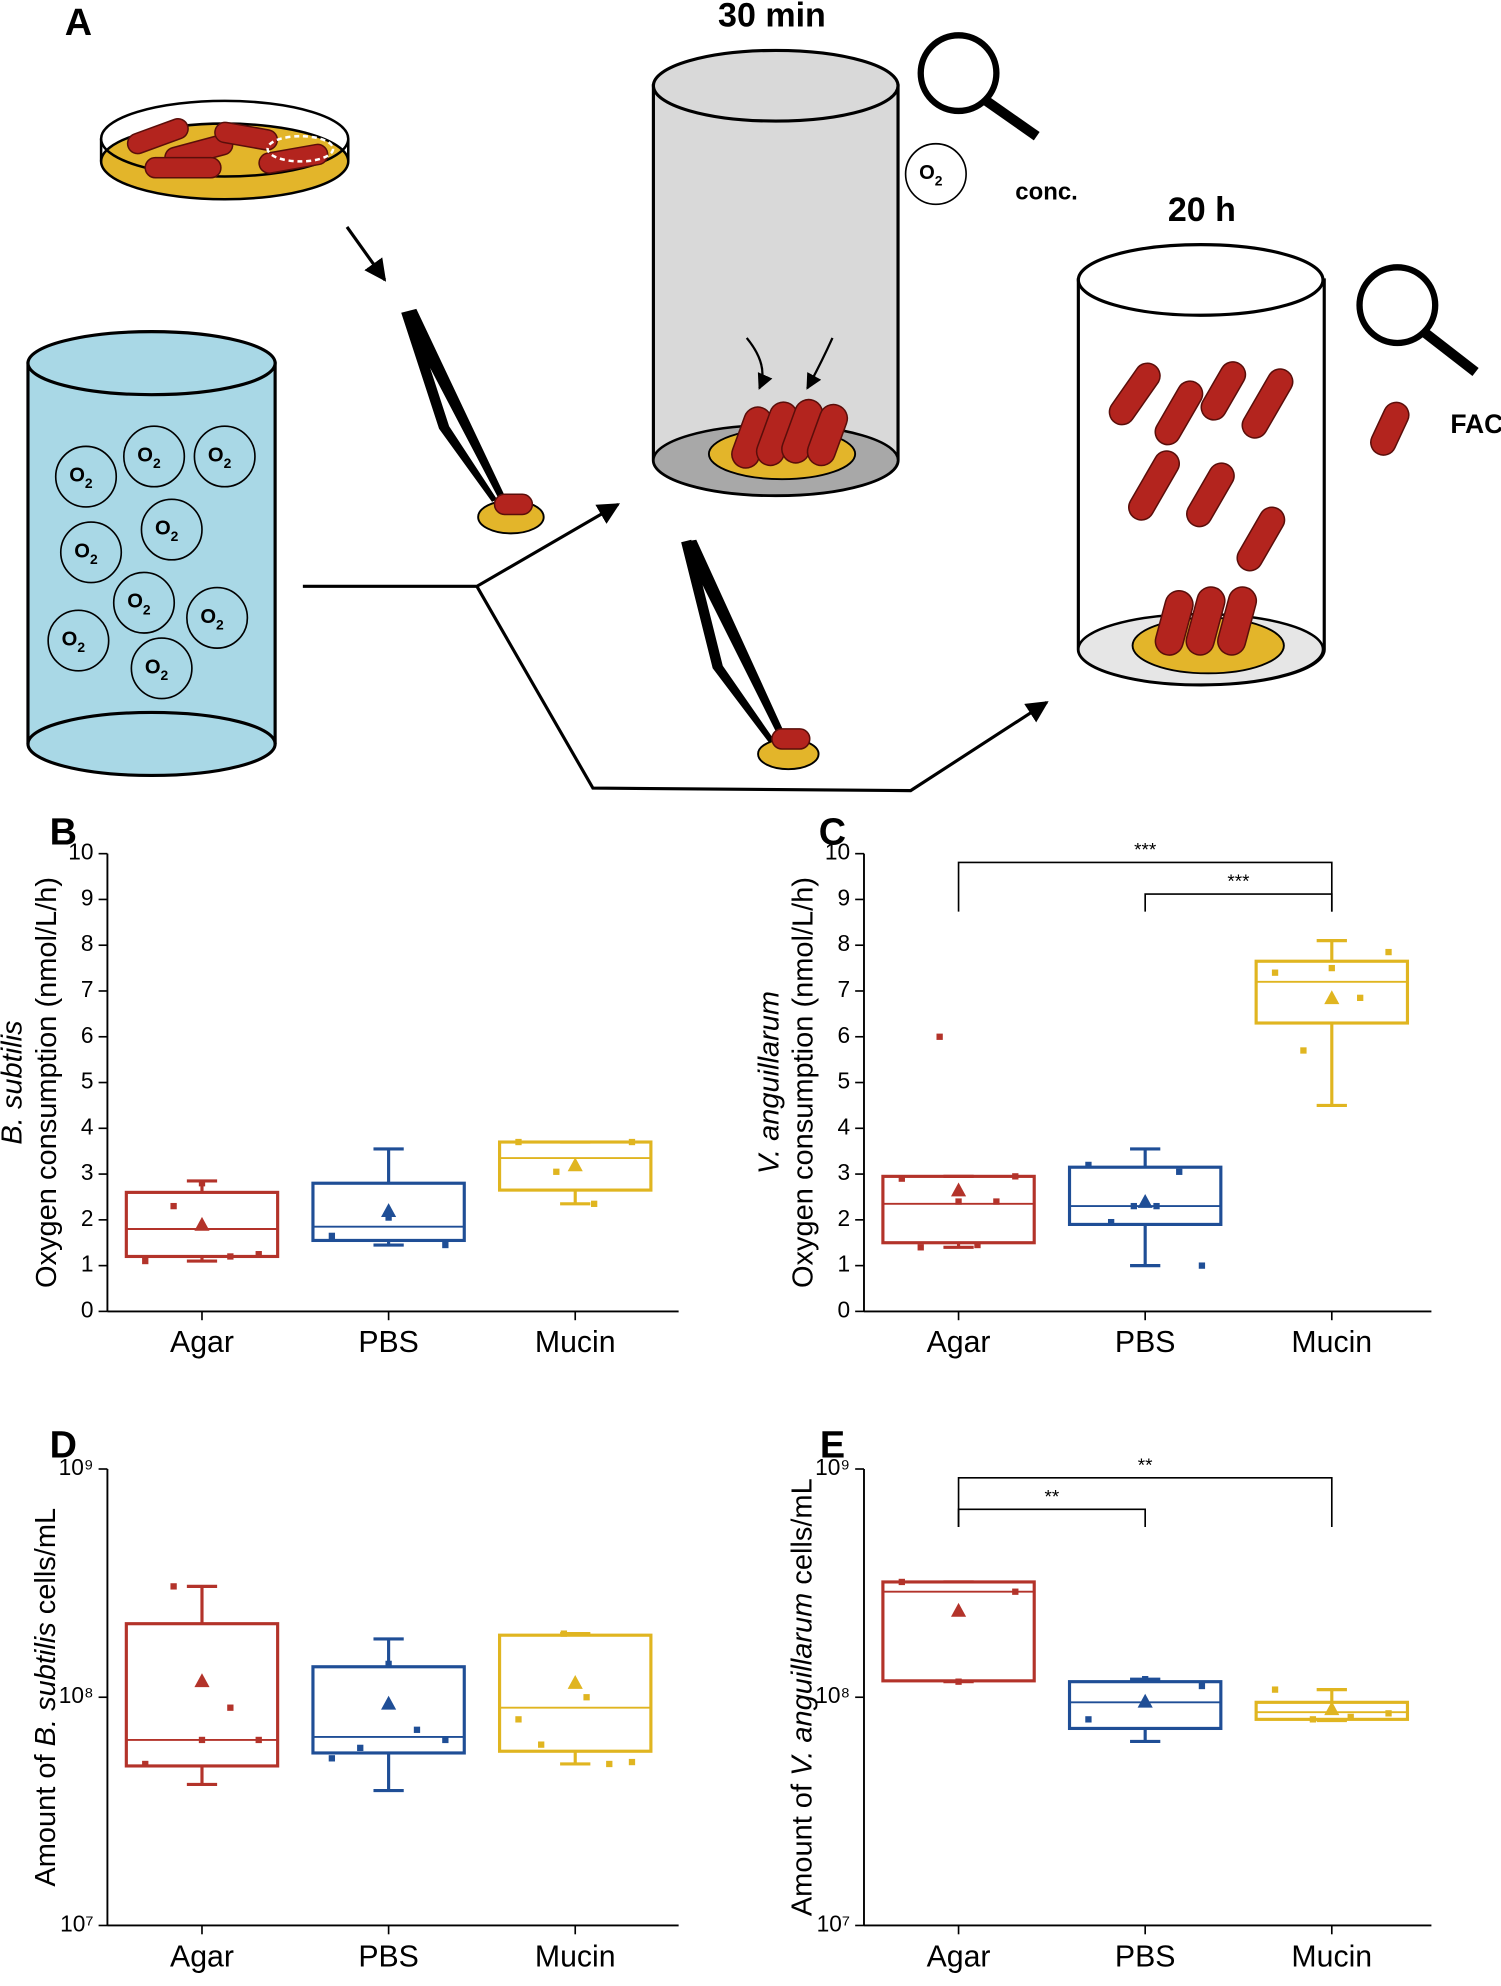  Describe the element at coordinates (802, 1697) in the screenshot. I see `y-axis-label: Amount of V. anguillarum cells/mL` at that location.